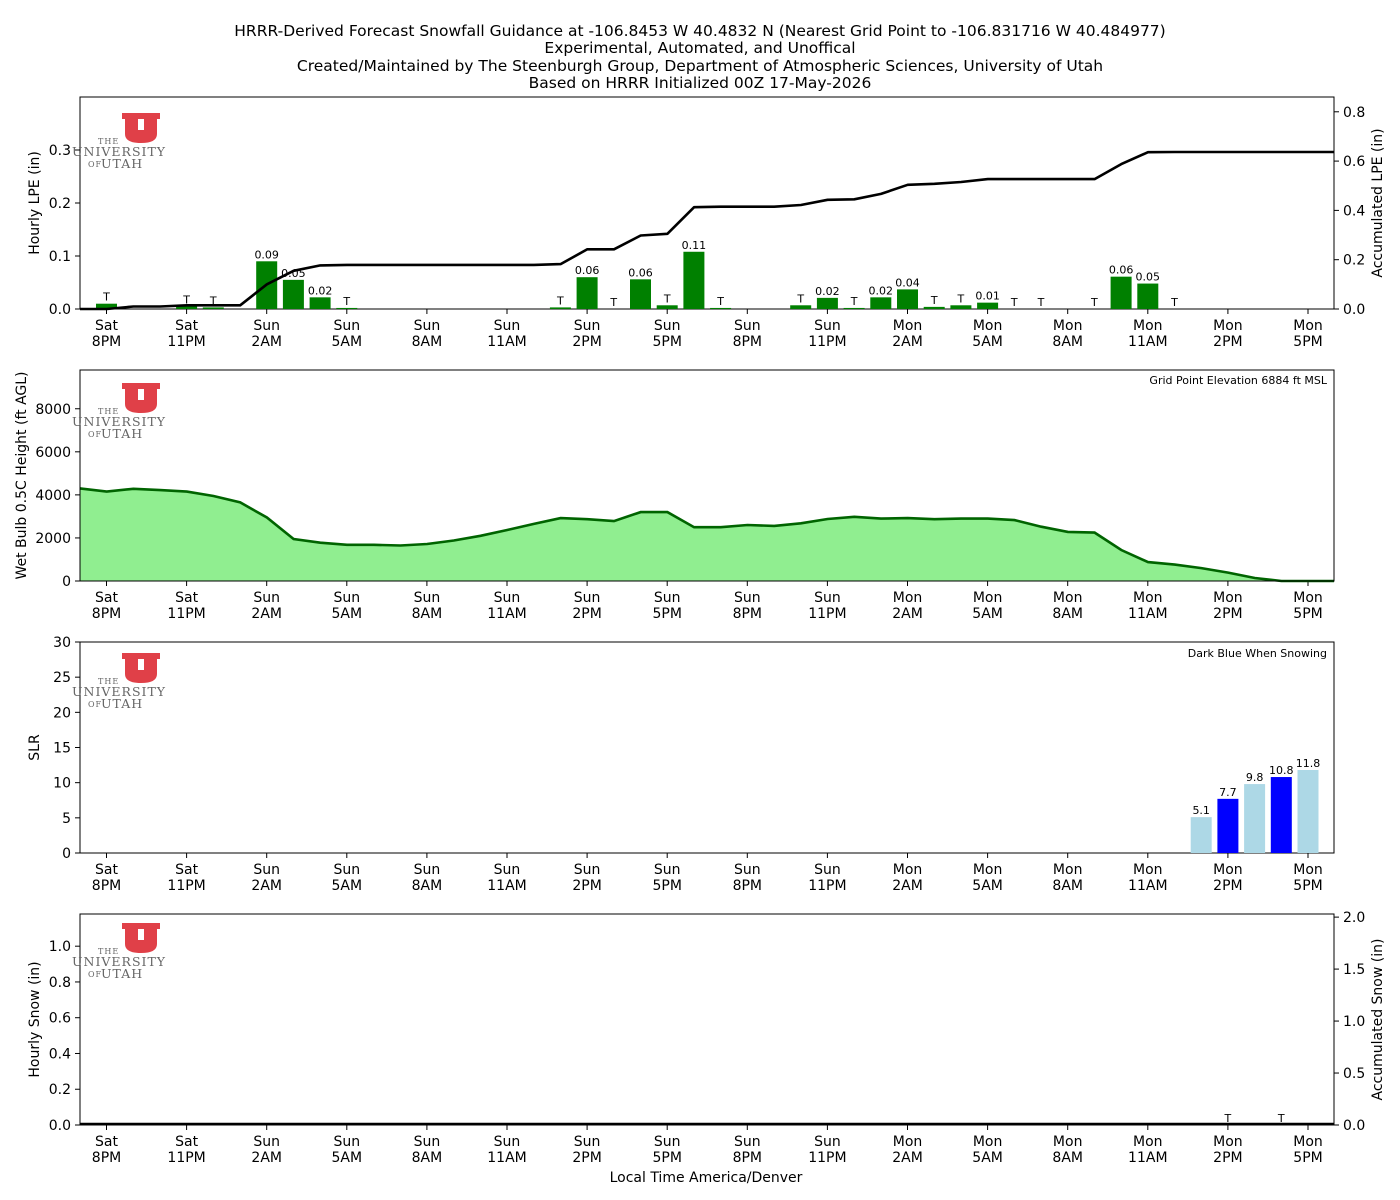 The width and height of the screenshot is (1400, 1200). I want to click on y-right-tick-label: 0.5, so click(1354, 1074).